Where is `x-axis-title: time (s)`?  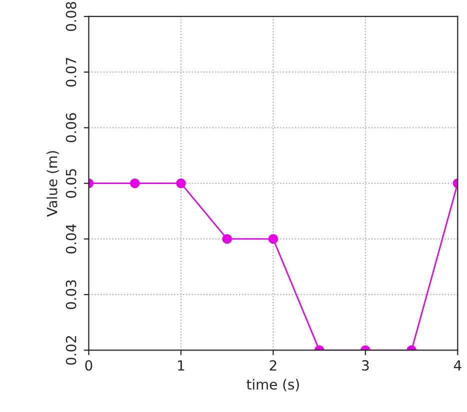 x-axis-title: time (s) is located at coordinates (272, 385).